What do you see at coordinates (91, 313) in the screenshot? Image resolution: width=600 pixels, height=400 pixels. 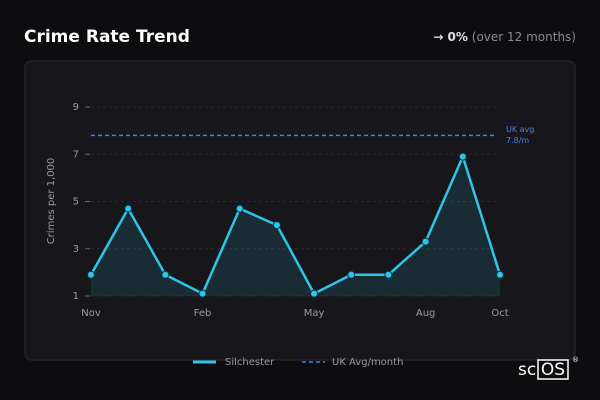 I see `x-tick-label: Nov` at bounding box center [91, 313].